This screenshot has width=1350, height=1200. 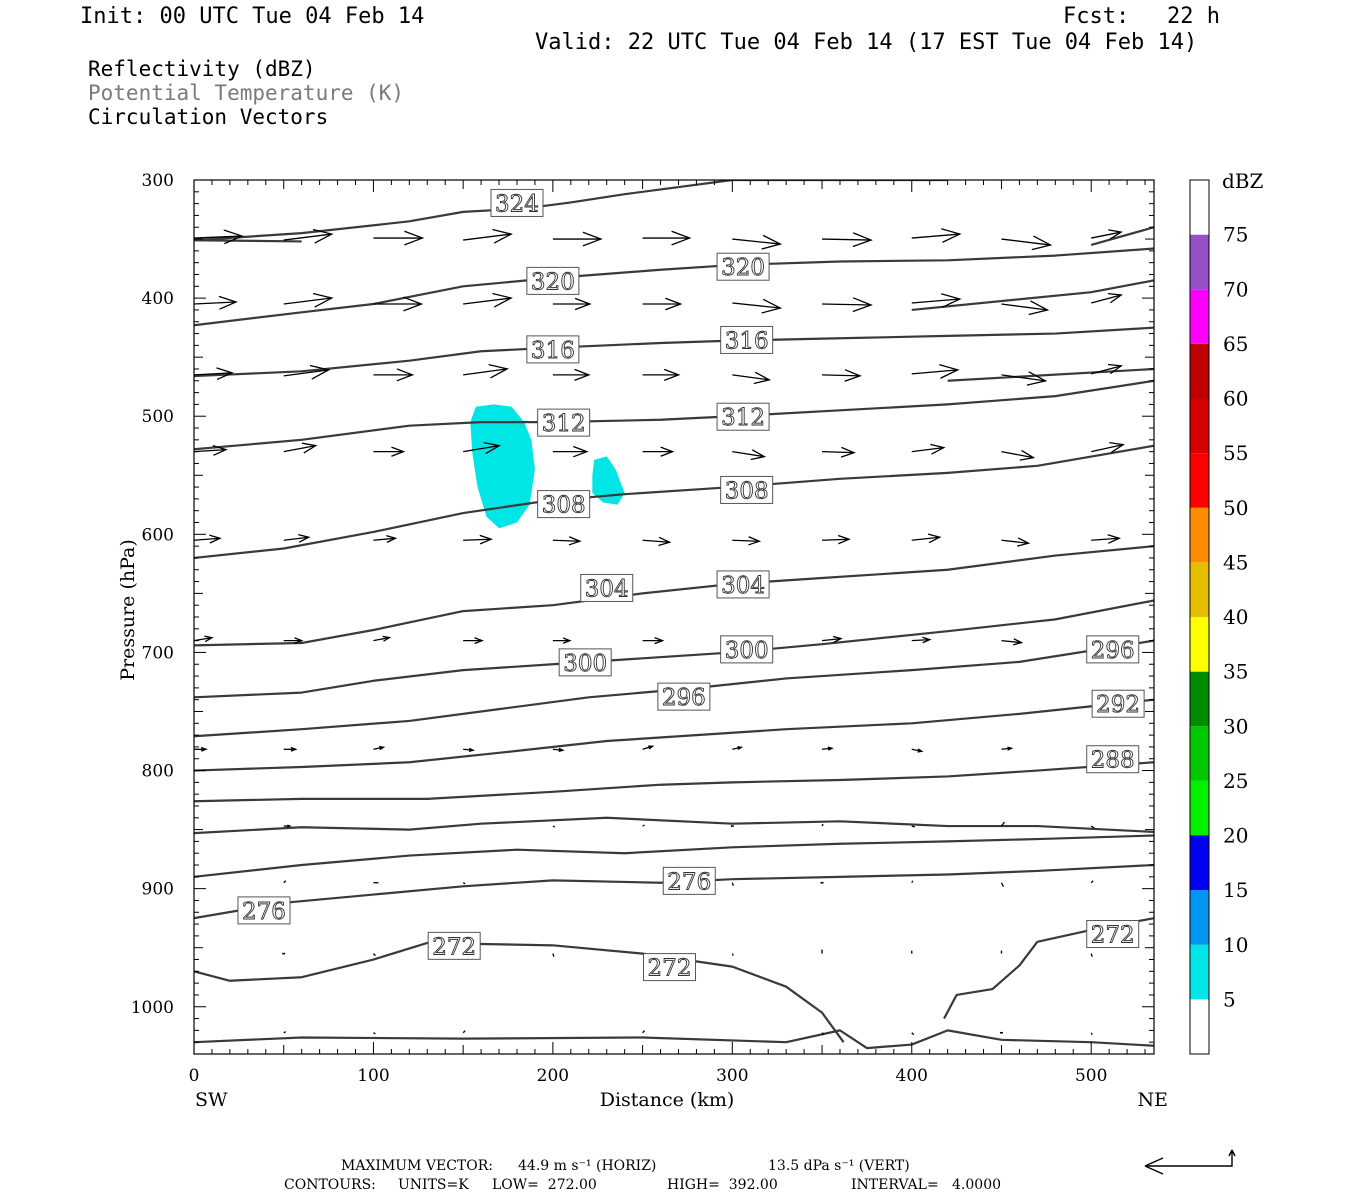 What do you see at coordinates (1113, 761) in the screenshot?
I see `theta-label-text: 288` at bounding box center [1113, 761].